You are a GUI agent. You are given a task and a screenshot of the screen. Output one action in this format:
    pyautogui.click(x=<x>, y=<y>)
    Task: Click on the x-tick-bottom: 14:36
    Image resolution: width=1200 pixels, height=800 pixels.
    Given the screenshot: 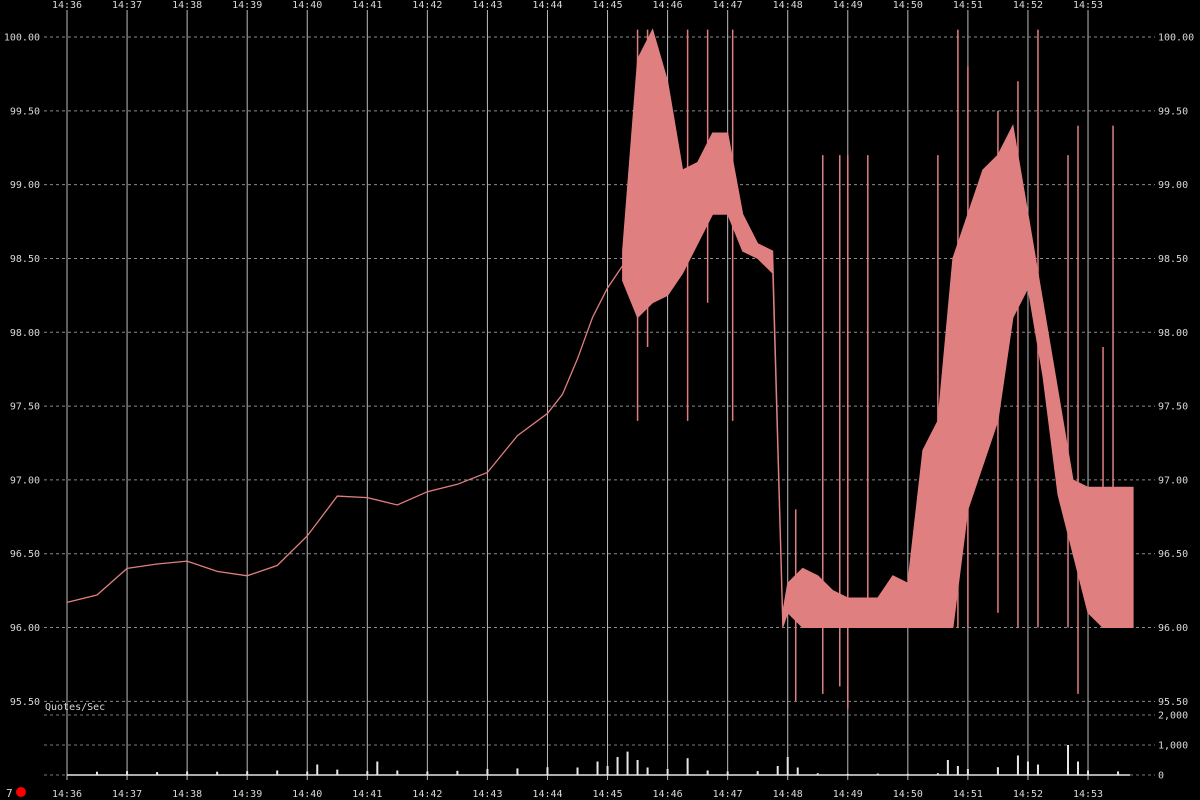 What is the action you would take?
    pyautogui.click(x=67, y=794)
    